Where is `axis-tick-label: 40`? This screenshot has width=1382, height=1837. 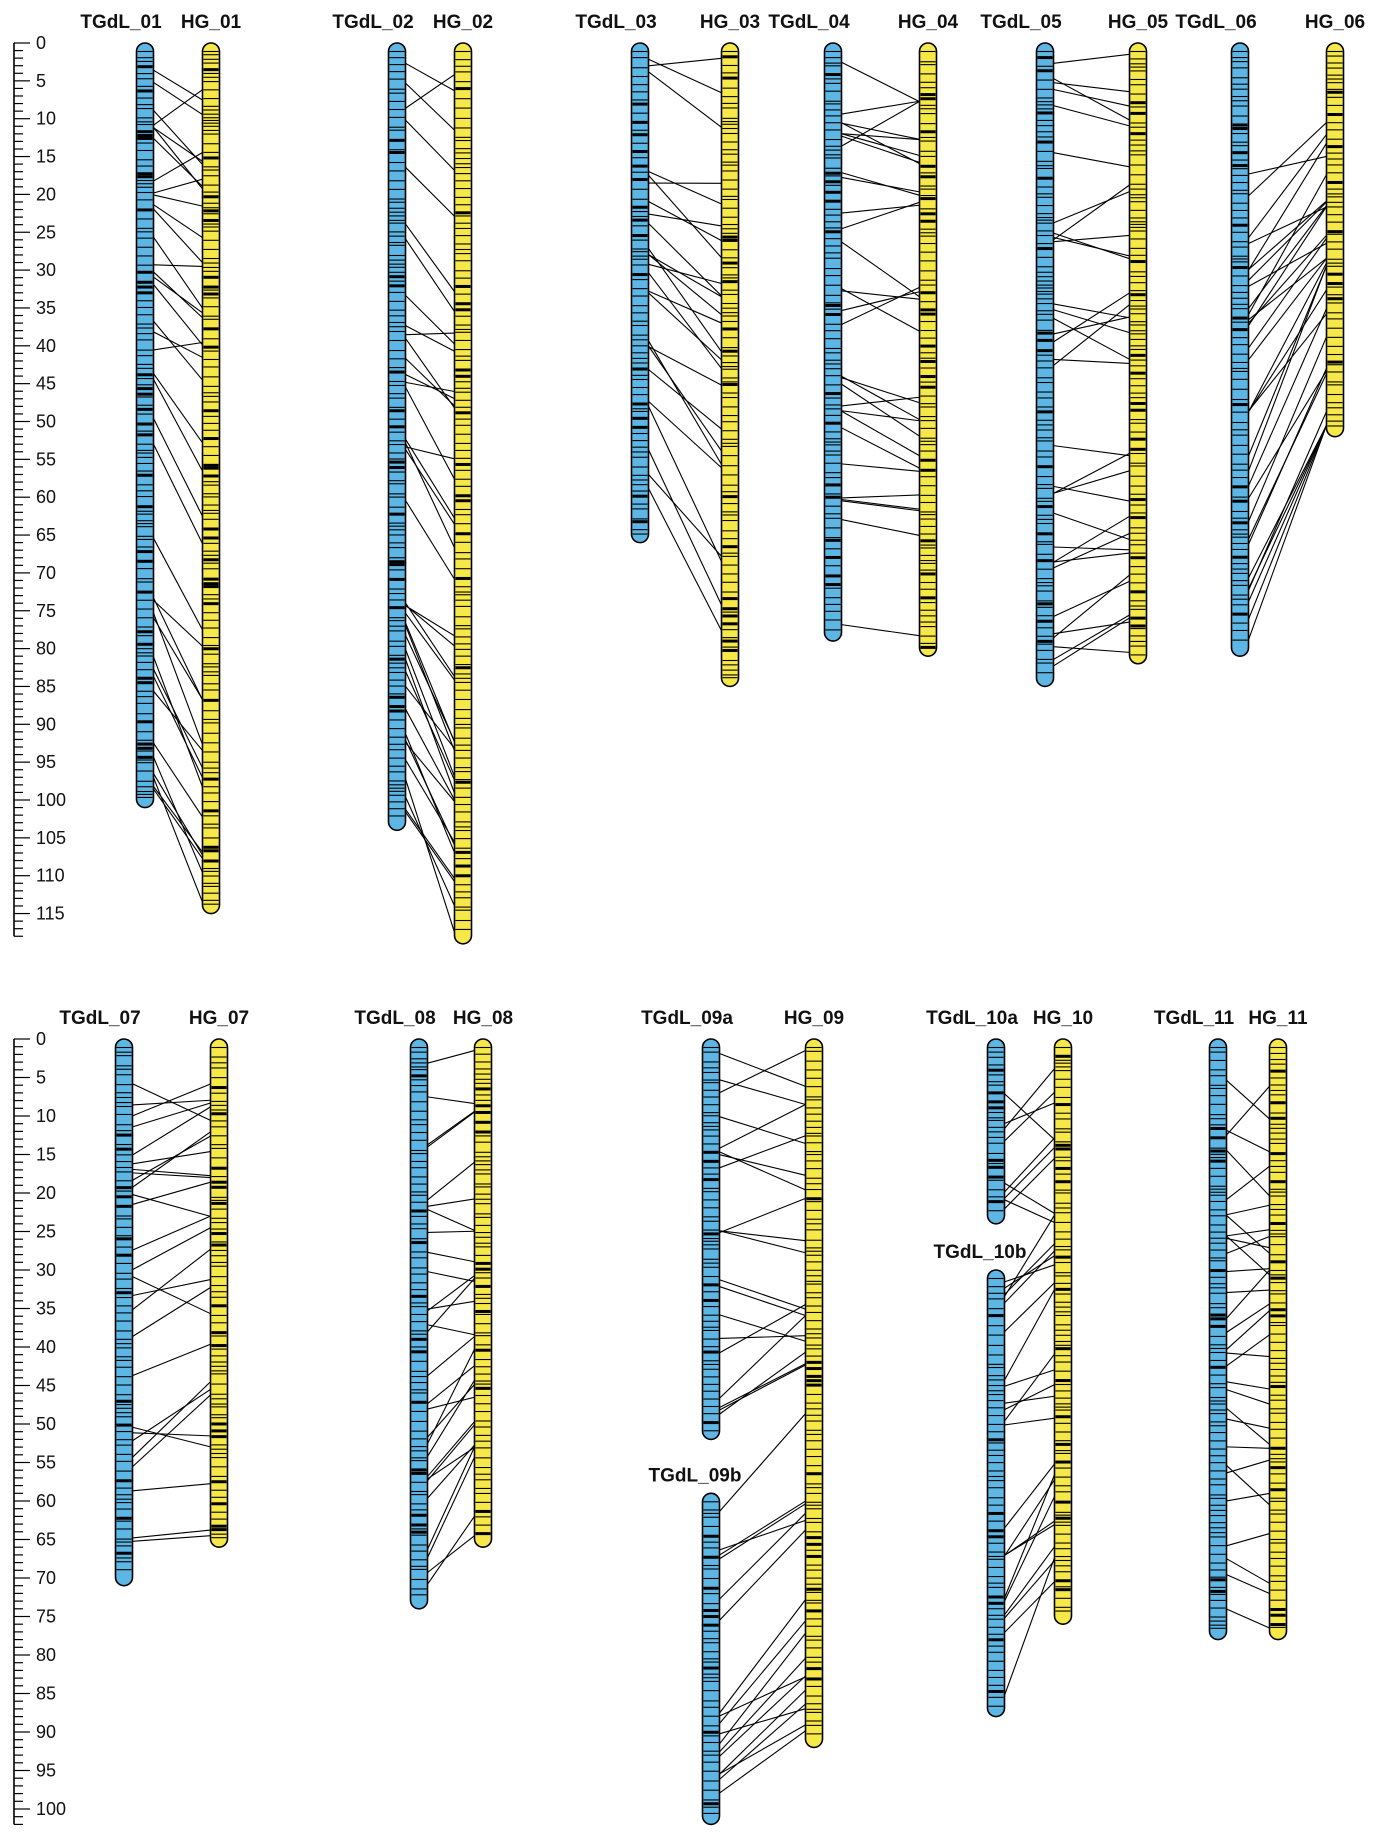 axis-tick-label: 40 is located at coordinates (46, 346).